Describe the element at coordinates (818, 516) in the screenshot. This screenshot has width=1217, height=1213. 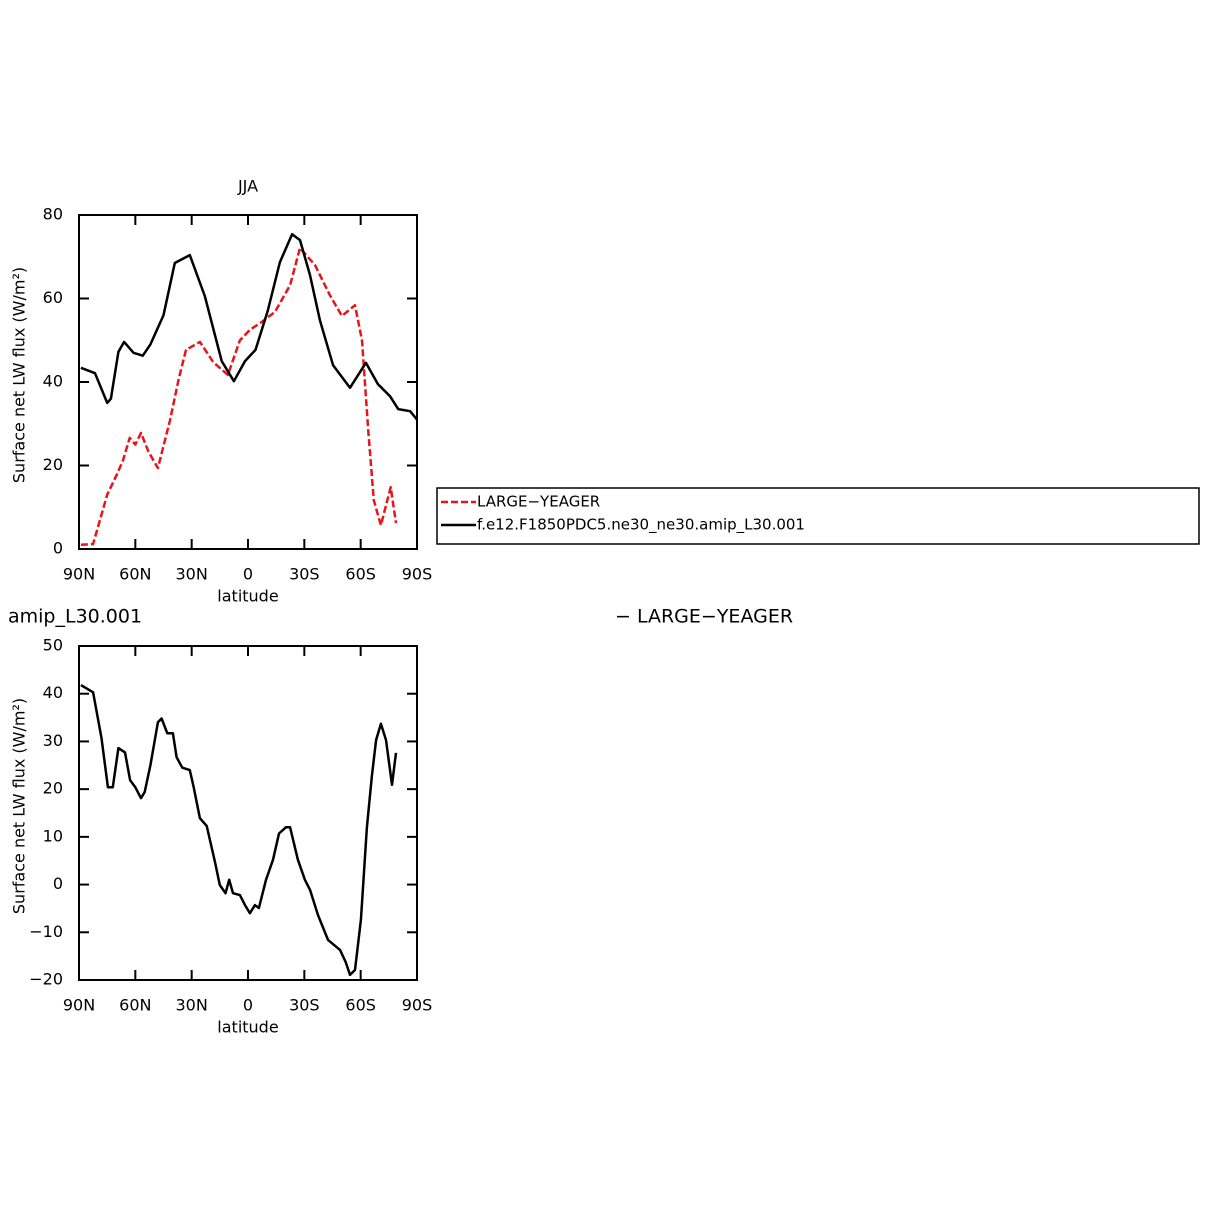
I see `legend-box` at that location.